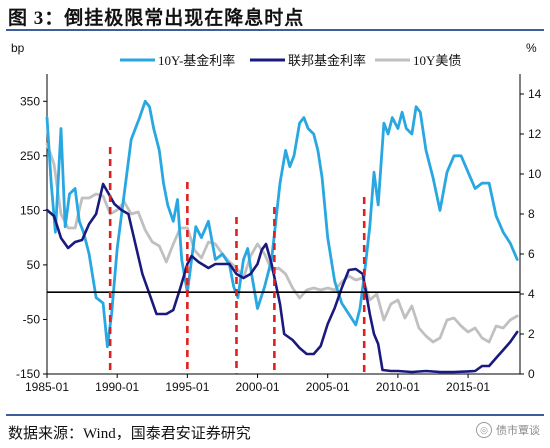 The height and width of the screenshot is (448, 550). What do you see at coordinates (398, 387) in the screenshot?
I see `x-tick-label: 2010-01` at bounding box center [398, 387].